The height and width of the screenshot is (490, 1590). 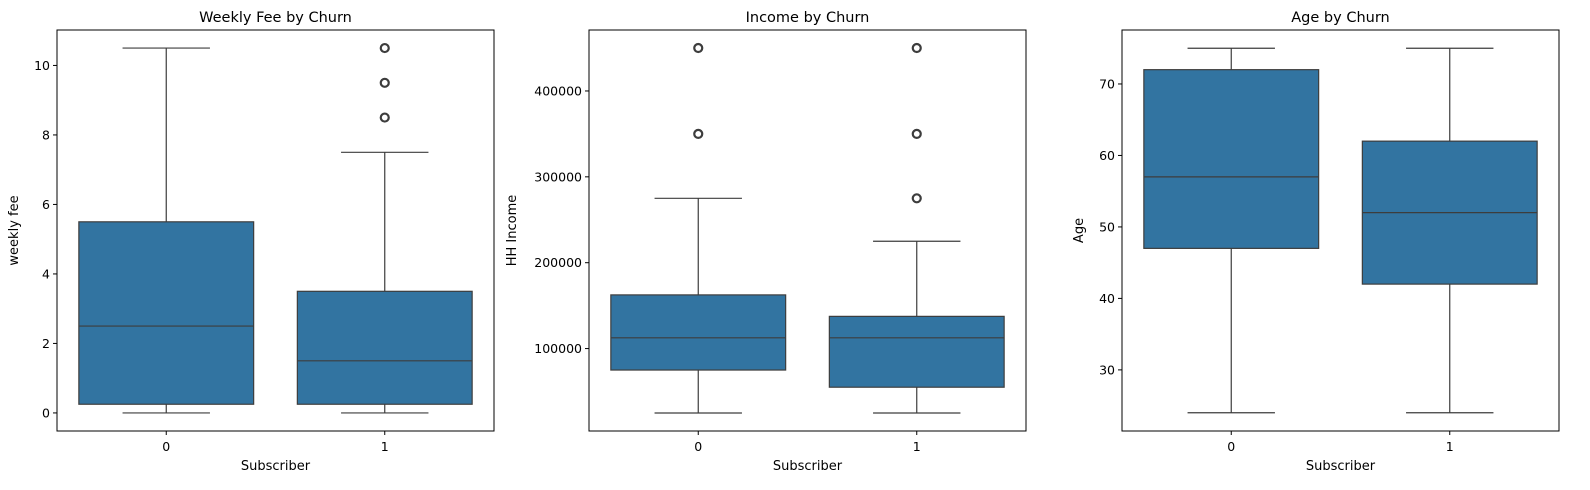 What do you see at coordinates (558, 262) in the screenshot?
I see `y-tick-label: 200000` at bounding box center [558, 262].